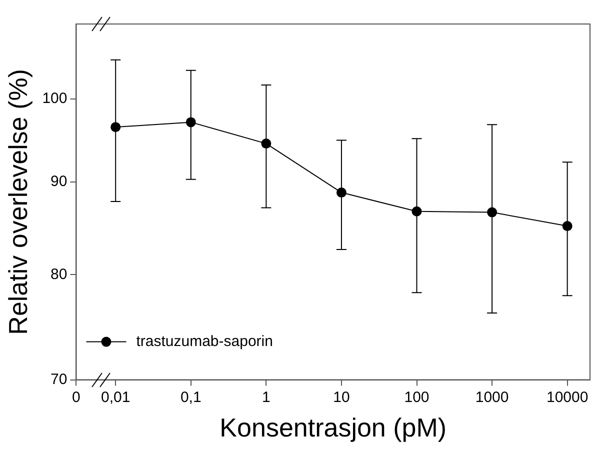 The width and height of the screenshot is (595, 449). What do you see at coordinates (266, 397) in the screenshot?
I see `x-tick-label: 1` at bounding box center [266, 397].